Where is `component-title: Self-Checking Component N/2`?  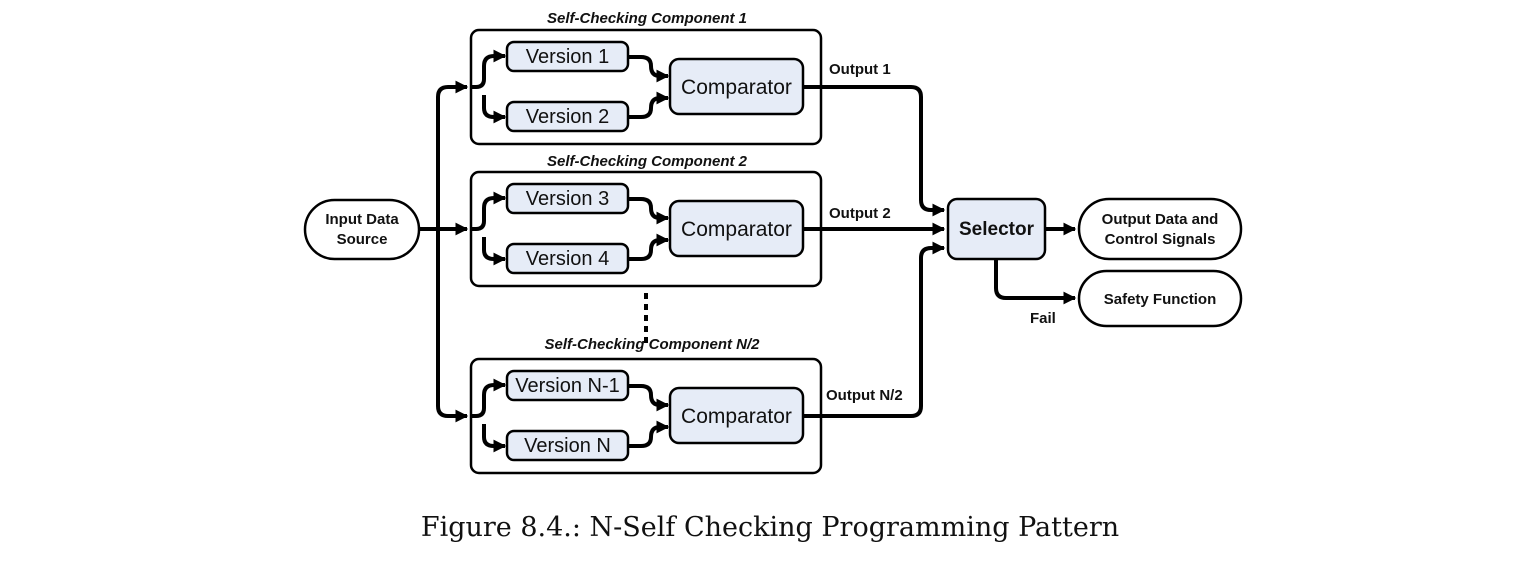
component-title: Self-Checking Component N/2 is located at coordinates (652, 344).